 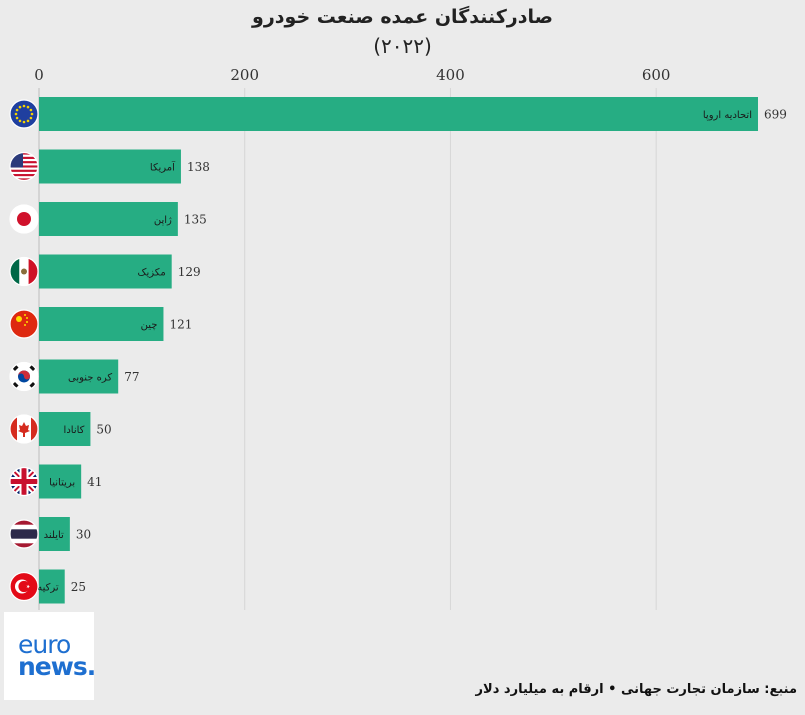 I want to click on south-korea-flag-icon, so click(x=24, y=376).